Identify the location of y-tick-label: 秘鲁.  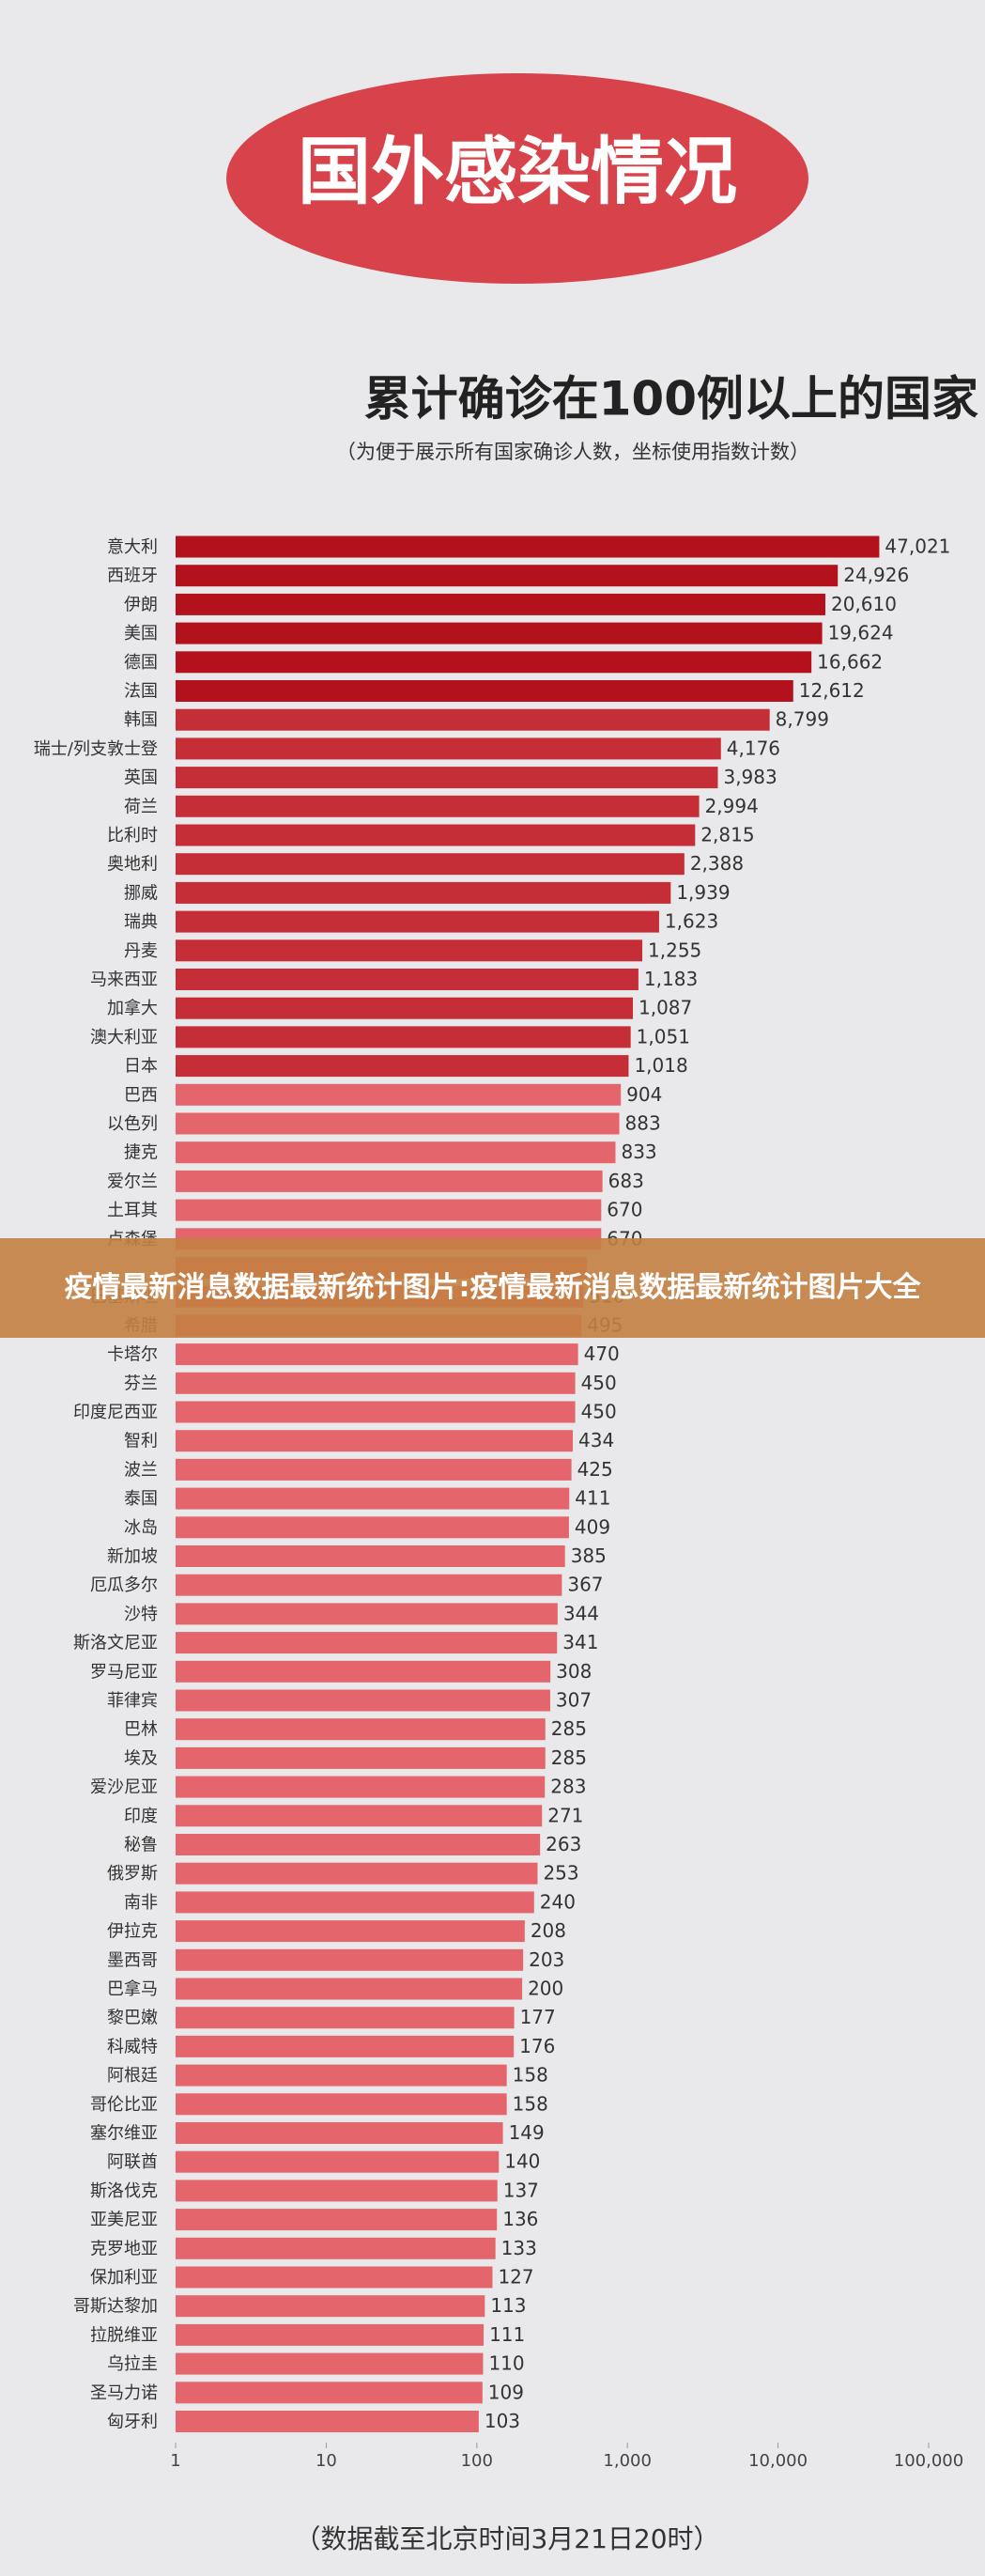
(141, 1846).